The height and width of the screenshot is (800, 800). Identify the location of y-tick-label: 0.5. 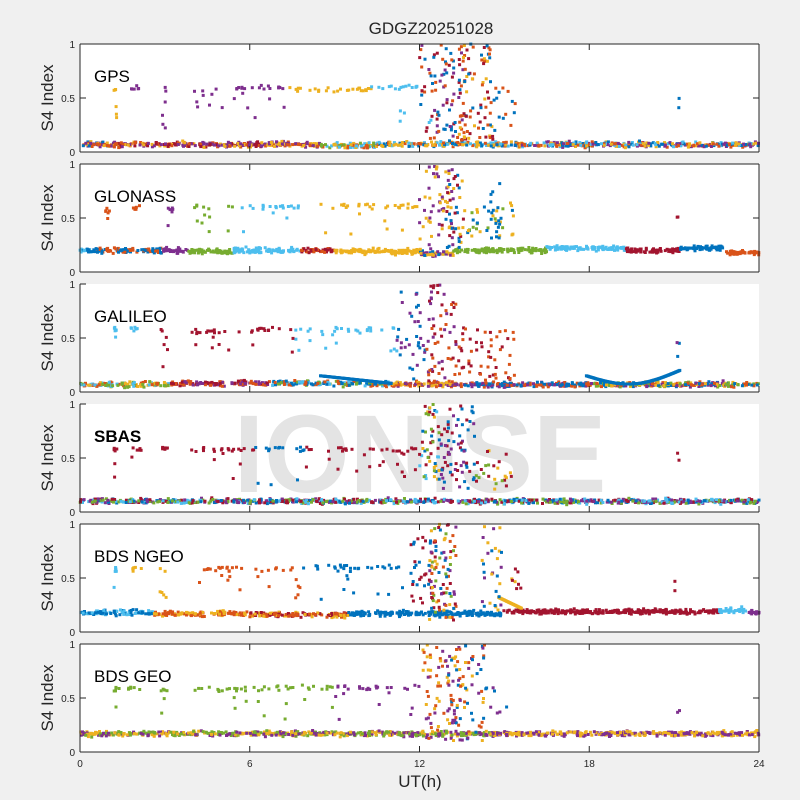
(68, 219).